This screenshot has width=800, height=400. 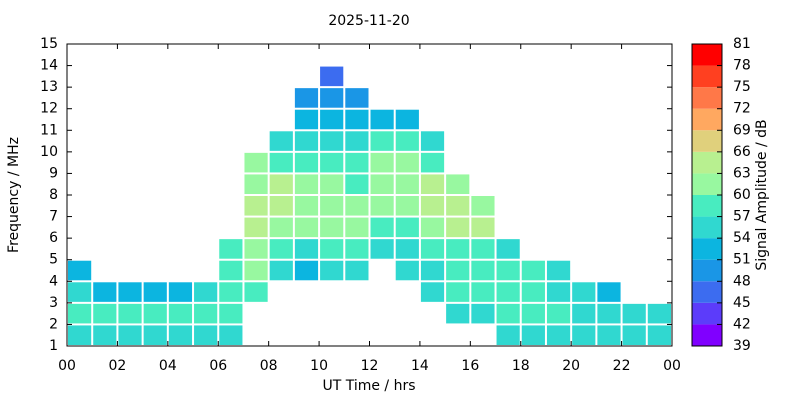 I want to click on x-tick-label: 00, so click(x=67, y=366).